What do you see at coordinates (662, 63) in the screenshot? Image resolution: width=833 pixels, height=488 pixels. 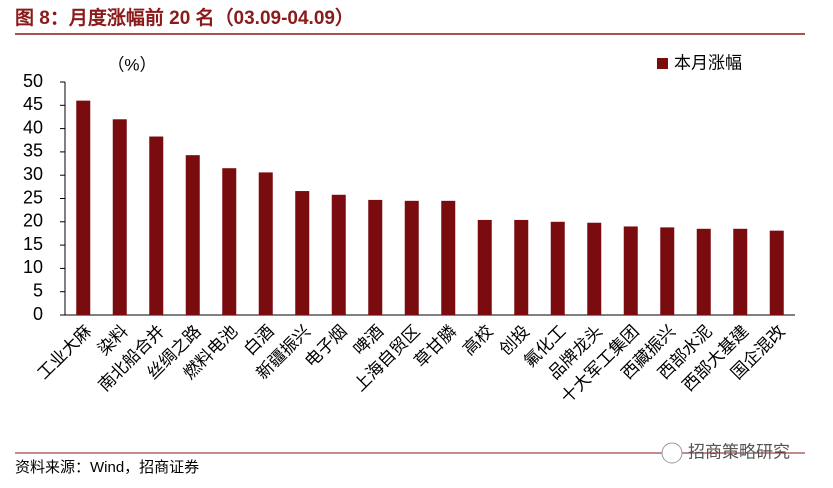 I see `legend-swatch` at bounding box center [662, 63].